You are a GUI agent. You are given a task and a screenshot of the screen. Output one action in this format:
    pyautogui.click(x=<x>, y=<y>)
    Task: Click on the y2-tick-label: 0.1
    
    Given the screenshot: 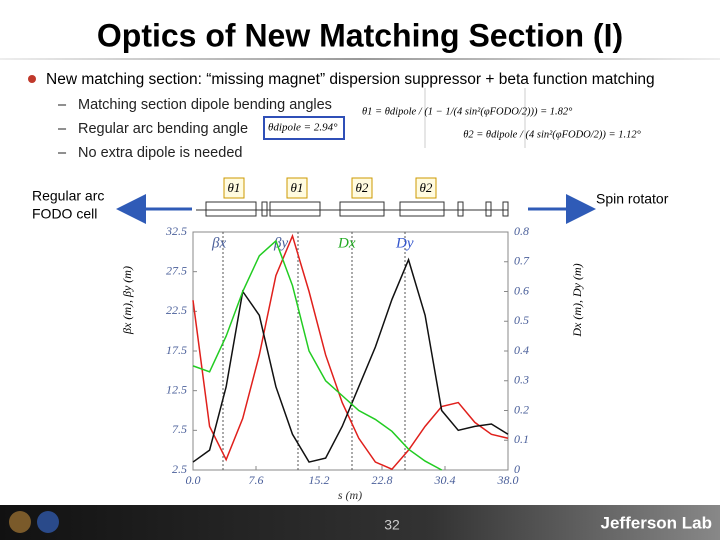 What is the action you would take?
    pyautogui.click(x=521, y=439)
    